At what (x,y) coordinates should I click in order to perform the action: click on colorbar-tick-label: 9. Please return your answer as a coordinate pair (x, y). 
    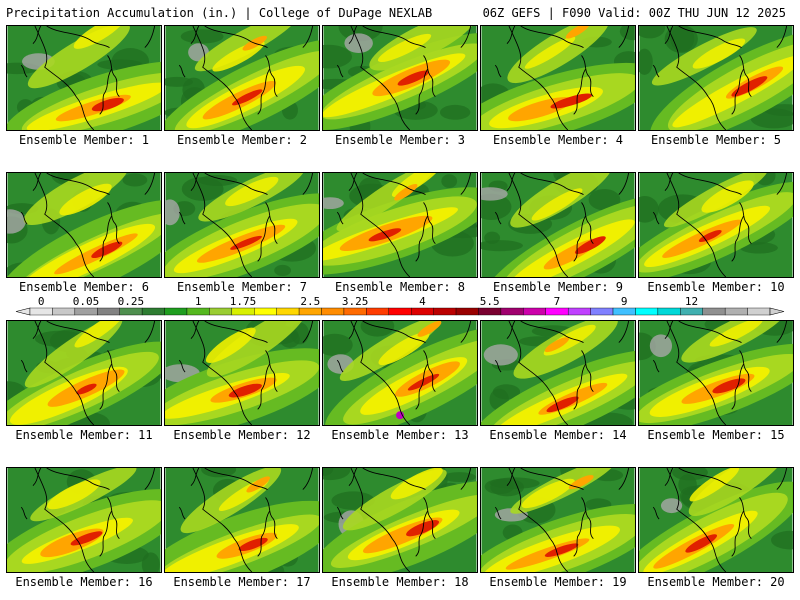
    Looking at the image, I should click on (624, 302).